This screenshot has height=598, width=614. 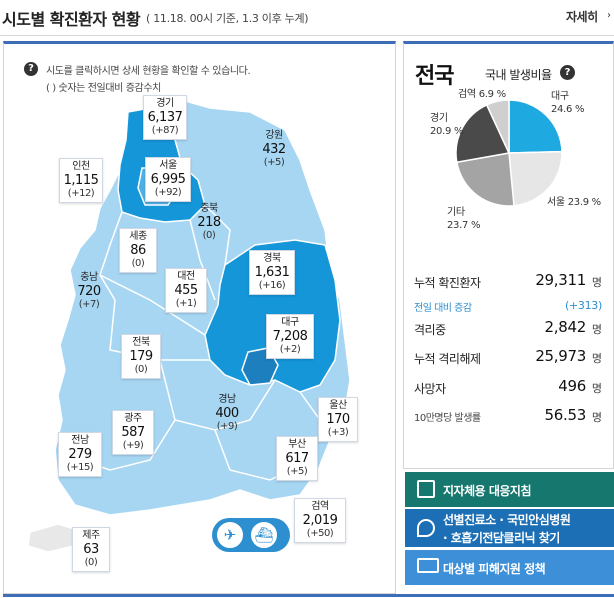 I want to click on stat-label: 10만명당 발생률, so click(x=447, y=418).